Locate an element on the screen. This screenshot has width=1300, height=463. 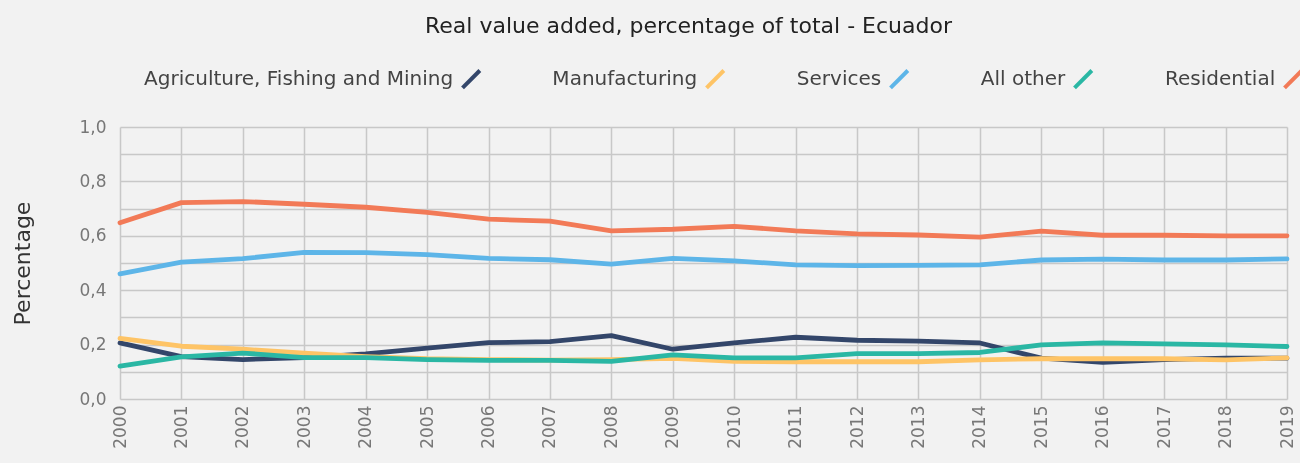
x-tick-label: 2016 is located at coordinates (1102, 427).